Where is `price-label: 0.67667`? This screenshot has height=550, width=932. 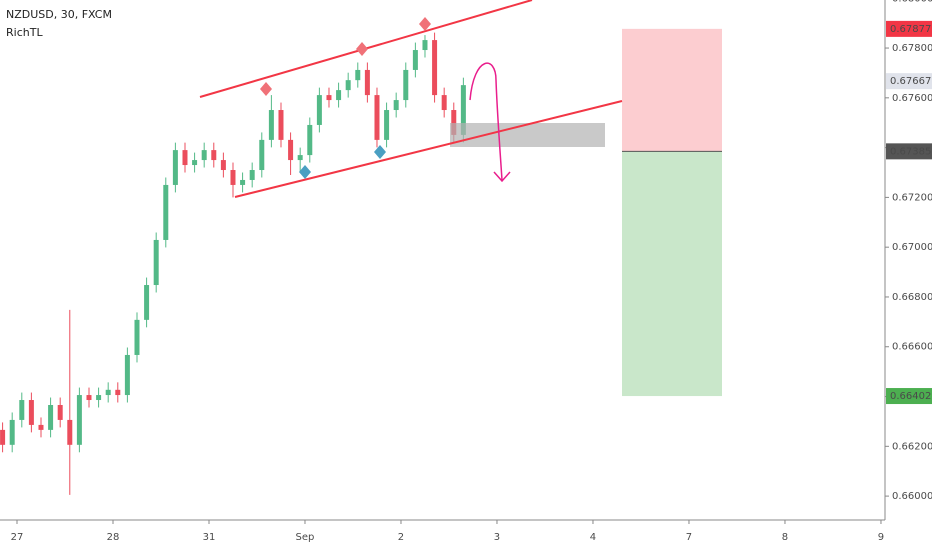
price-label: 0.67667 is located at coordinates (910, 81).